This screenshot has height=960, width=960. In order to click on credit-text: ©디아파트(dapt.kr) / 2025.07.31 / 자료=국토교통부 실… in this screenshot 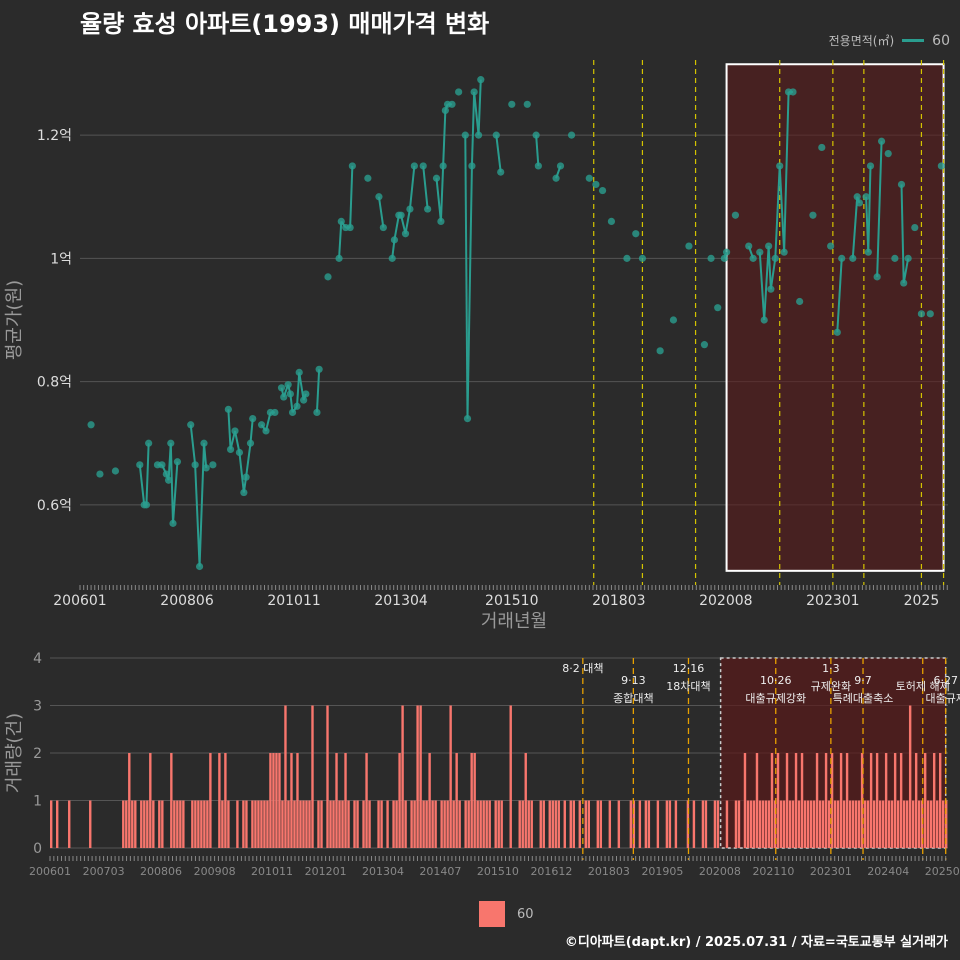, I will do `click(756, 942)`.